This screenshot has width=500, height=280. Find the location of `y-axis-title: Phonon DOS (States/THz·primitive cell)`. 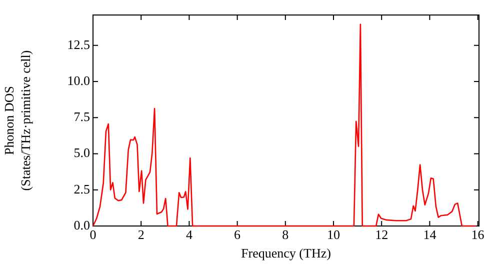

y-axis-title: Phonon DOS (States/THz·primitive cell) is located at coordinates (17, 120).